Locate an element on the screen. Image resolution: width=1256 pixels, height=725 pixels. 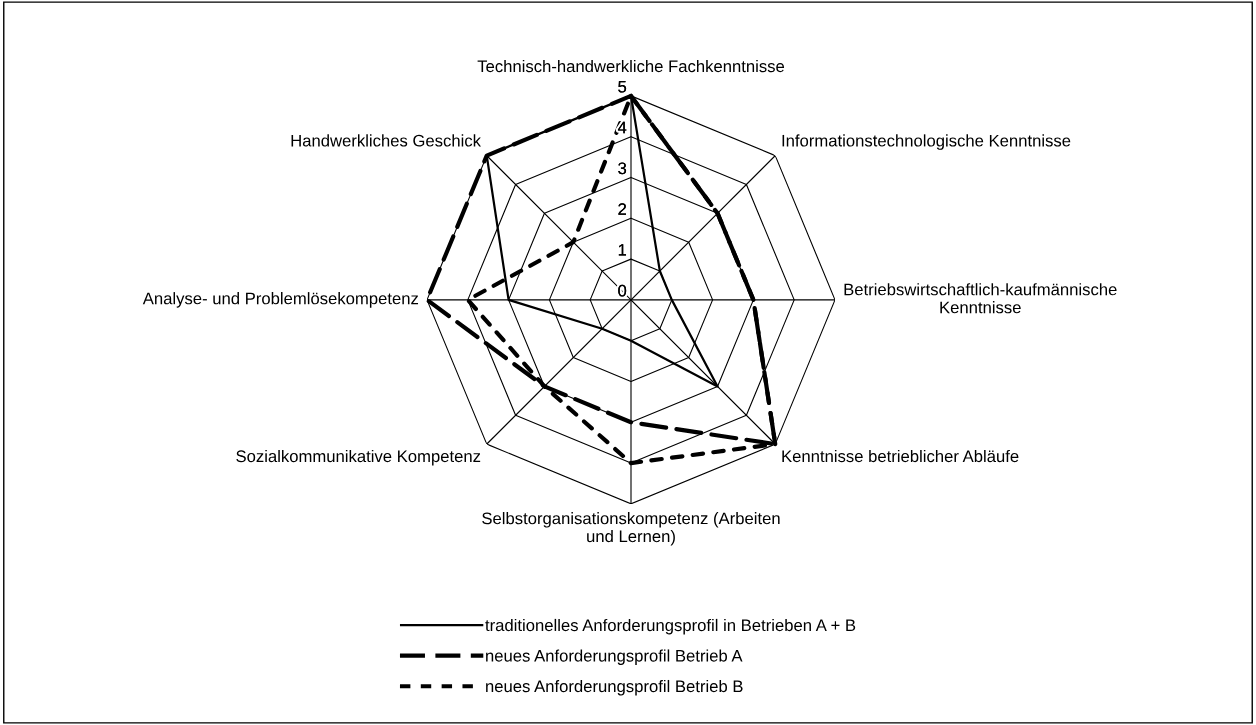
y-tick-label: 5 is located at coordinates (622, 86).